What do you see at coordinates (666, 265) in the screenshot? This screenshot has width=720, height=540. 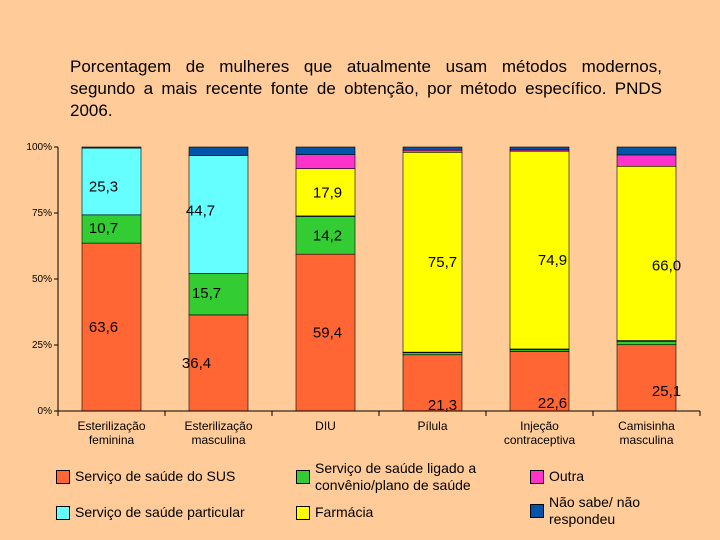 I see `data-label: 66,0` at bounding box center [666, 265].